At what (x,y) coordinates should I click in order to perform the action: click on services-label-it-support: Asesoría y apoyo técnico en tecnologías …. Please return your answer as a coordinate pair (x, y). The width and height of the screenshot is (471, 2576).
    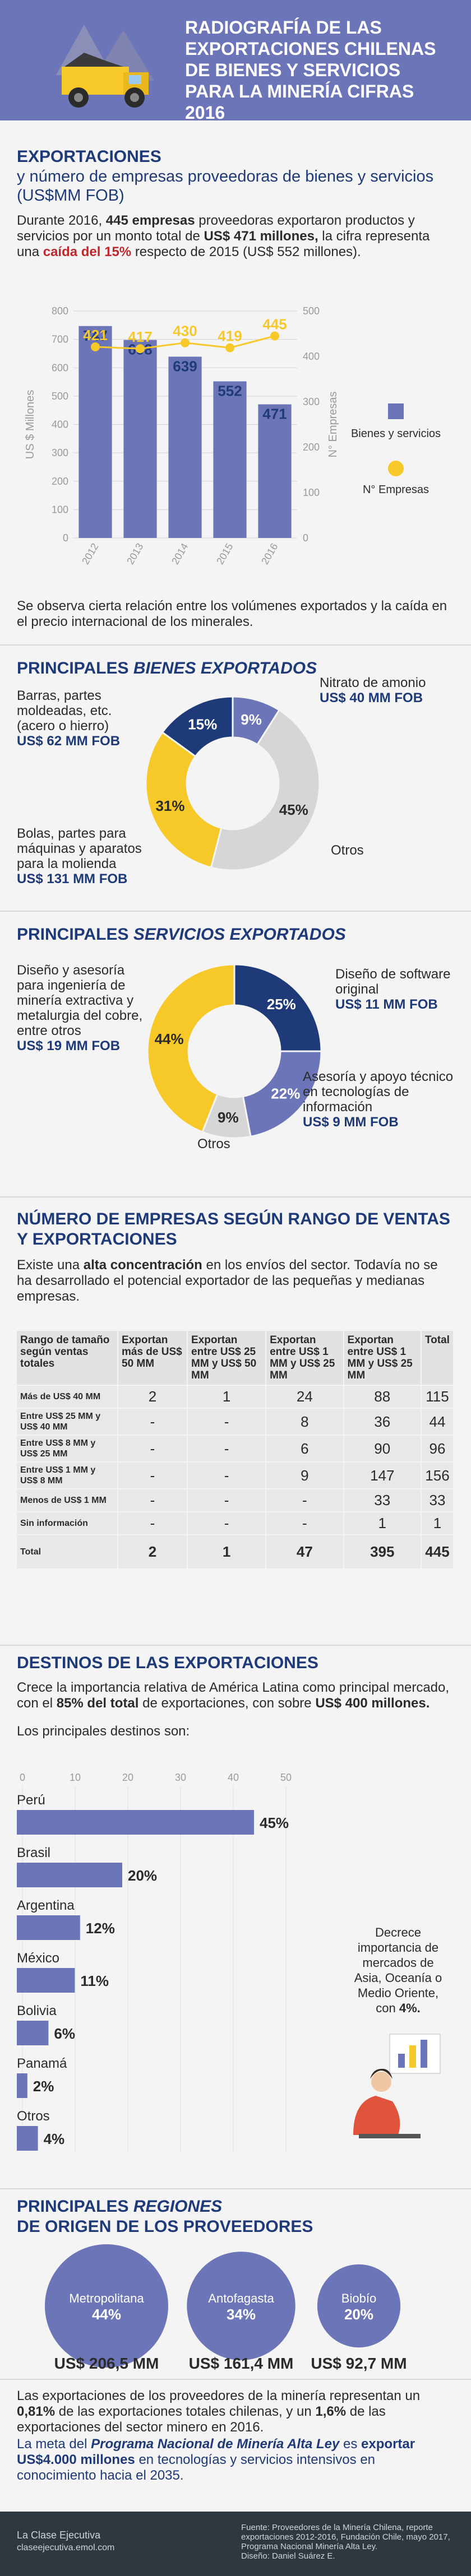
    Looking at the image, I should click on (378, 1099).